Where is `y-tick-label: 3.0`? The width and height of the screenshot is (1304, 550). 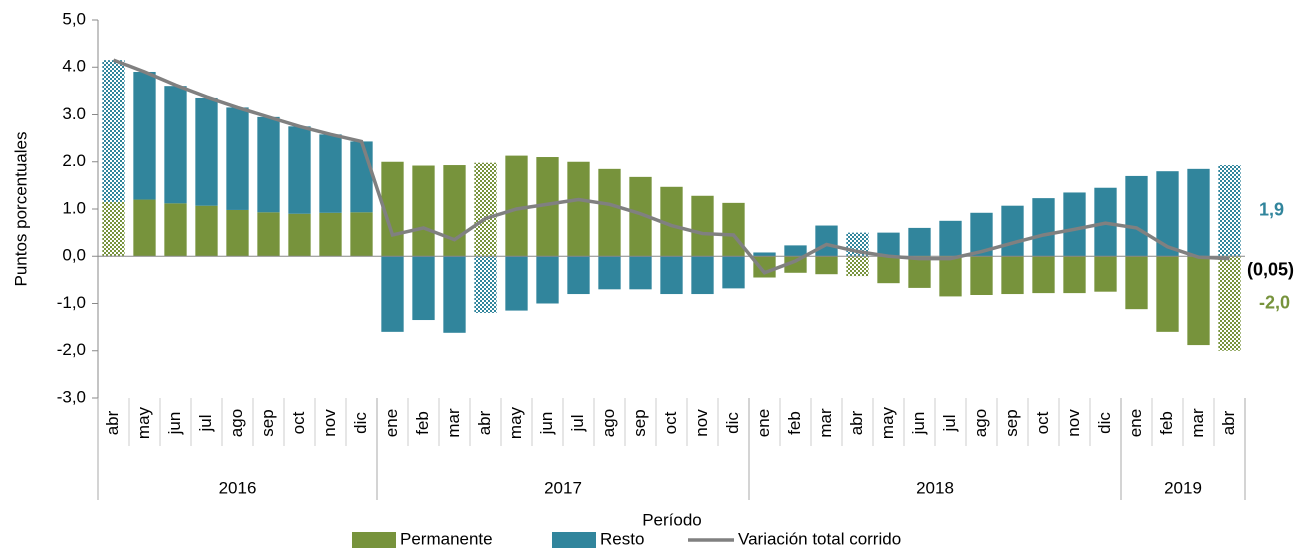 y-tick-label: 3.0 is located at coordinates (74, 113).